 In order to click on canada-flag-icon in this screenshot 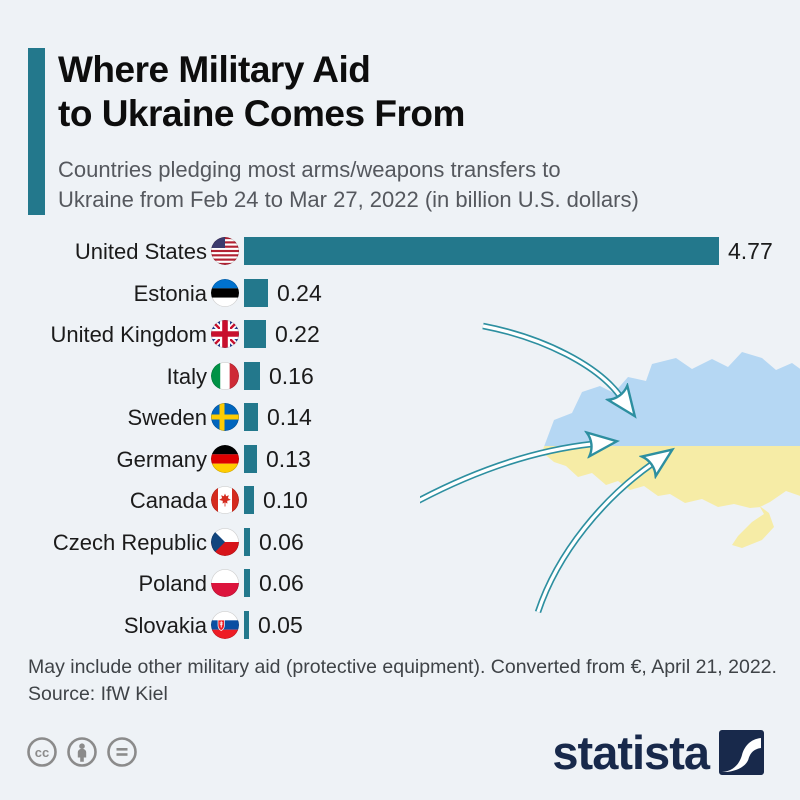, I will do `click(225, 500)`.